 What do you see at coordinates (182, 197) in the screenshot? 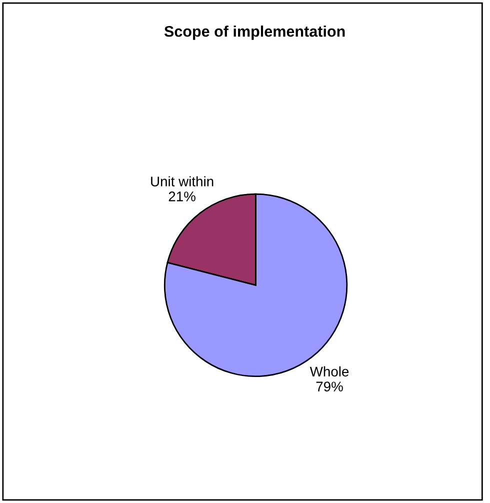
I see `data-label: 21%` at bounding box center [182, 197].